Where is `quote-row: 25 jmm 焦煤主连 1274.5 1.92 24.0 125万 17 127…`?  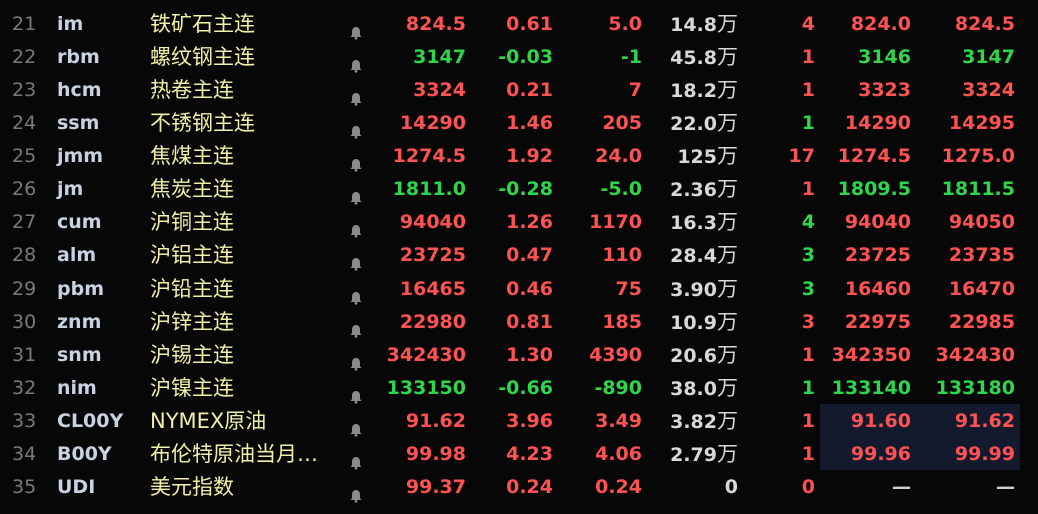
quote-row: 25 jmm 焦煤主连 1274.5 1.92 24.0 125万 17 127… is located at coordinates (519, 156).